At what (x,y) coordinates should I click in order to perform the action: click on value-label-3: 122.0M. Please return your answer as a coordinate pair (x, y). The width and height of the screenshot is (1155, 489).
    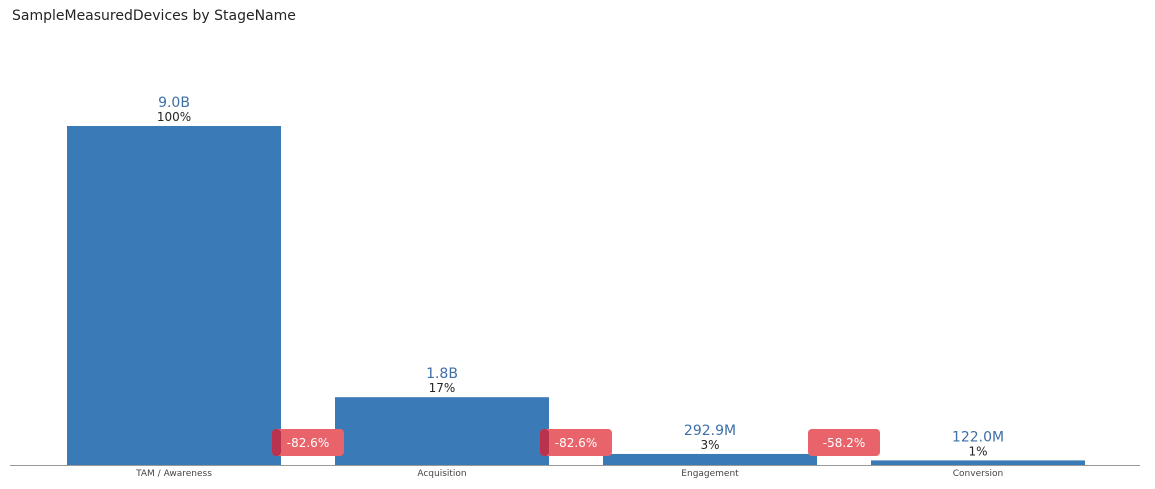
    Looking at the image, I should click on (978, 437).